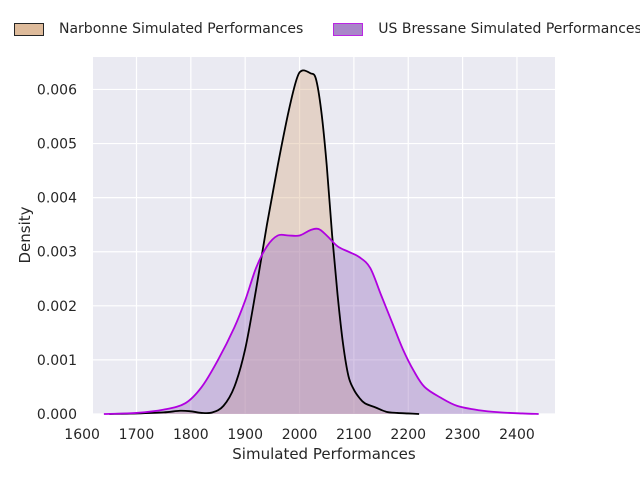  I want to click on x-tick-label: 1700, so click(137, 435).